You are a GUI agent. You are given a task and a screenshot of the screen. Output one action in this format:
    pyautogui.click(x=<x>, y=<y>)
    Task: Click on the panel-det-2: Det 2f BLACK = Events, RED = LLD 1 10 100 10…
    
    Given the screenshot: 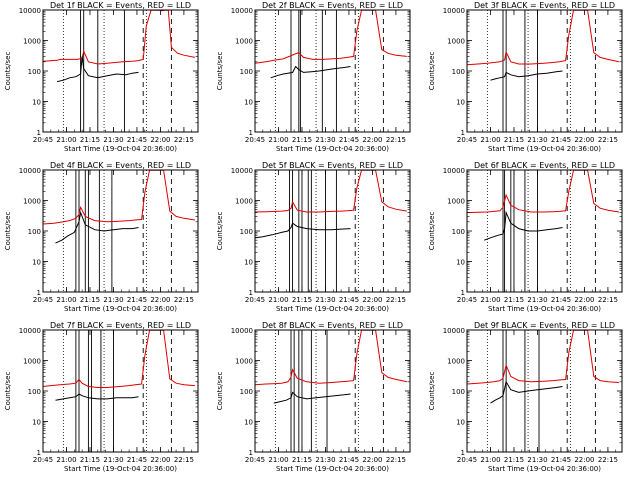 What is the action you would take?
    pyautogui.click(x=313, y=77)
    